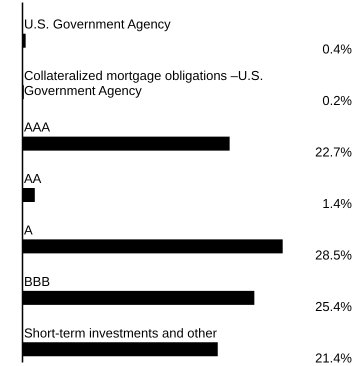  I want to click on y-tick-label: Short-term investments and other, so click(121, 332).